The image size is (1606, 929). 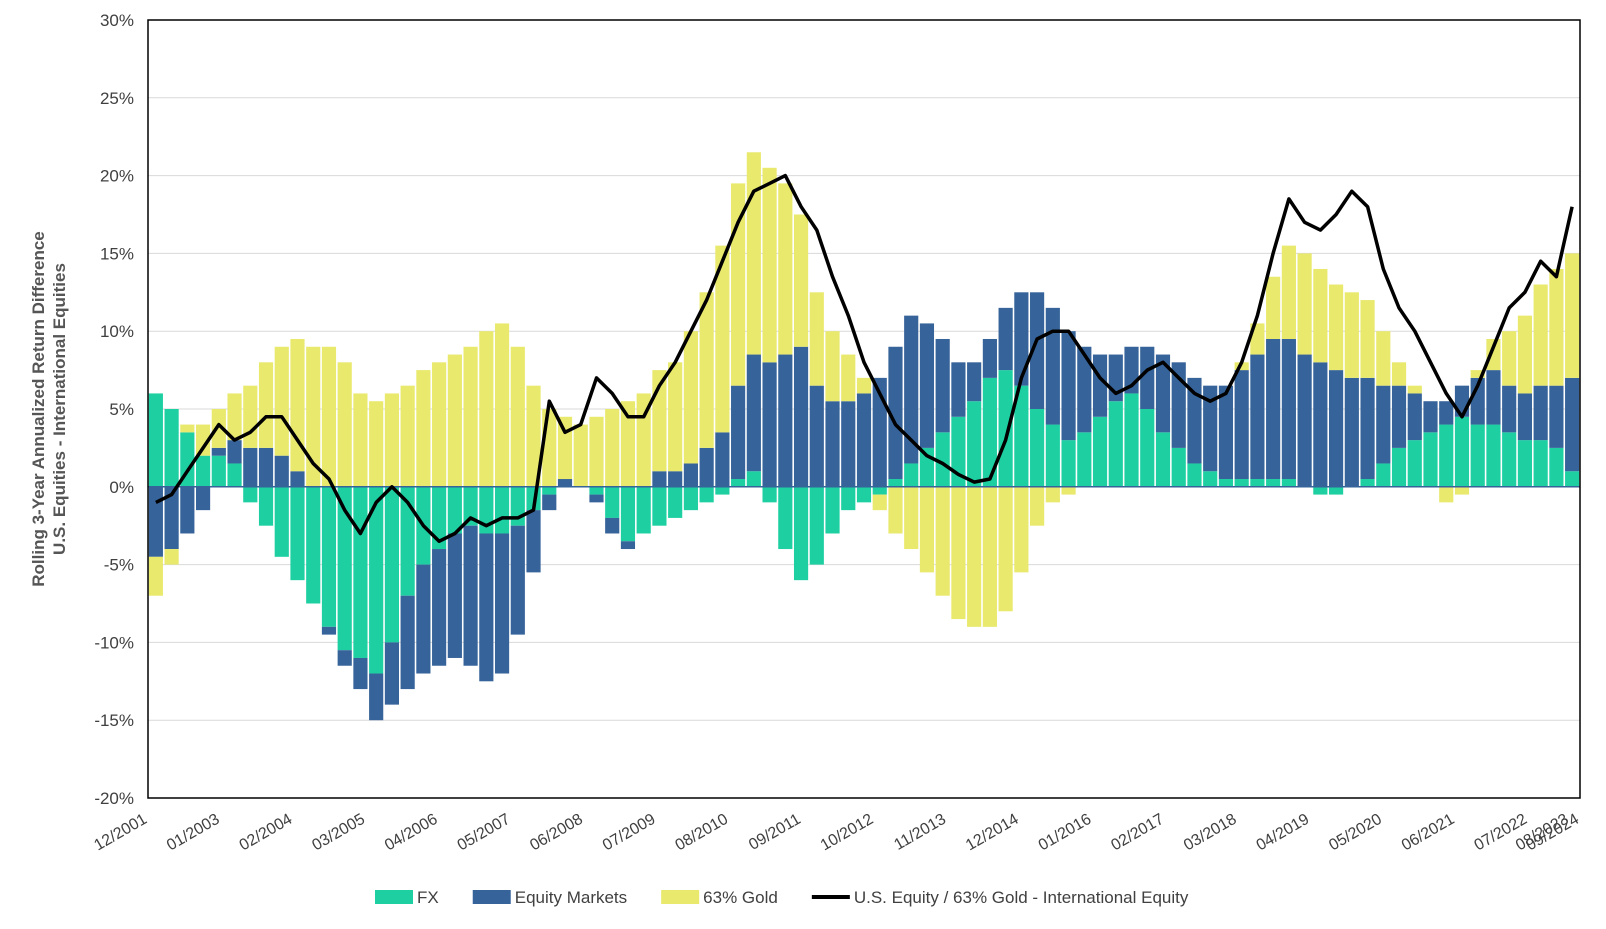 What do you see at coordinates (428, 897) in the screenshot?
I see `legend-label: FX` at bounding box center [428, 897].